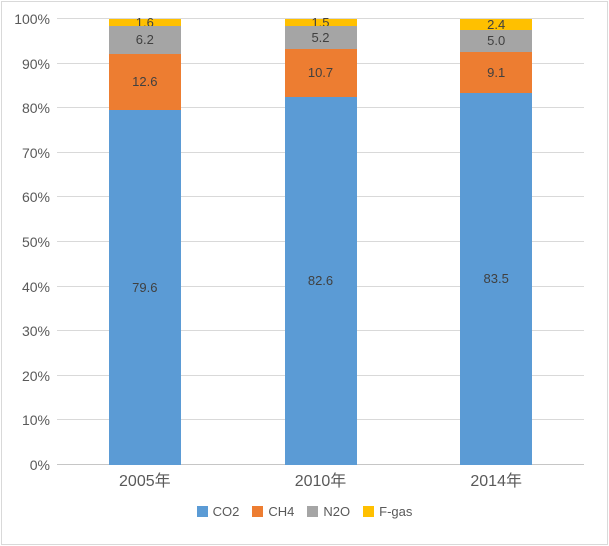 The width and height of the screenshot is (609, 546). I want to click on y-axis-tick-label: 50%, so click(35, 242).